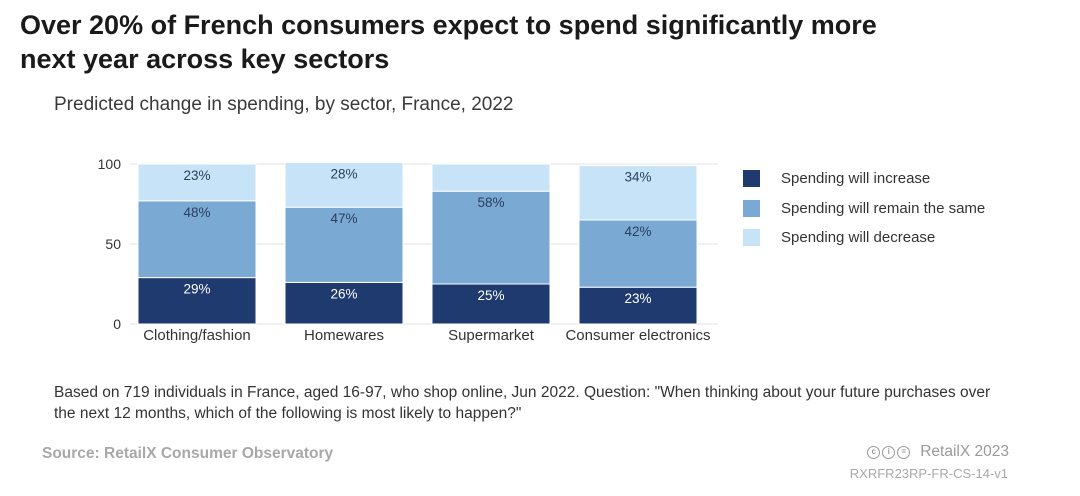  Describe the element at coordinates (751, 208) in the screenshot. I see `legend-swatch-same` at that location.